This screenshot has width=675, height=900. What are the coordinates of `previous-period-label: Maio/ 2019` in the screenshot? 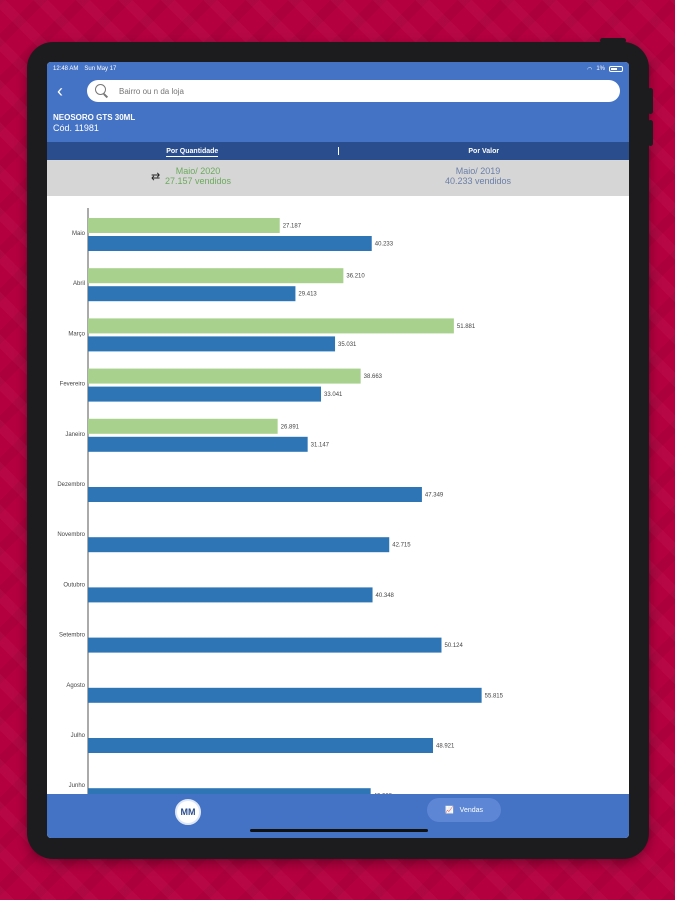 It's located at (478, 171).